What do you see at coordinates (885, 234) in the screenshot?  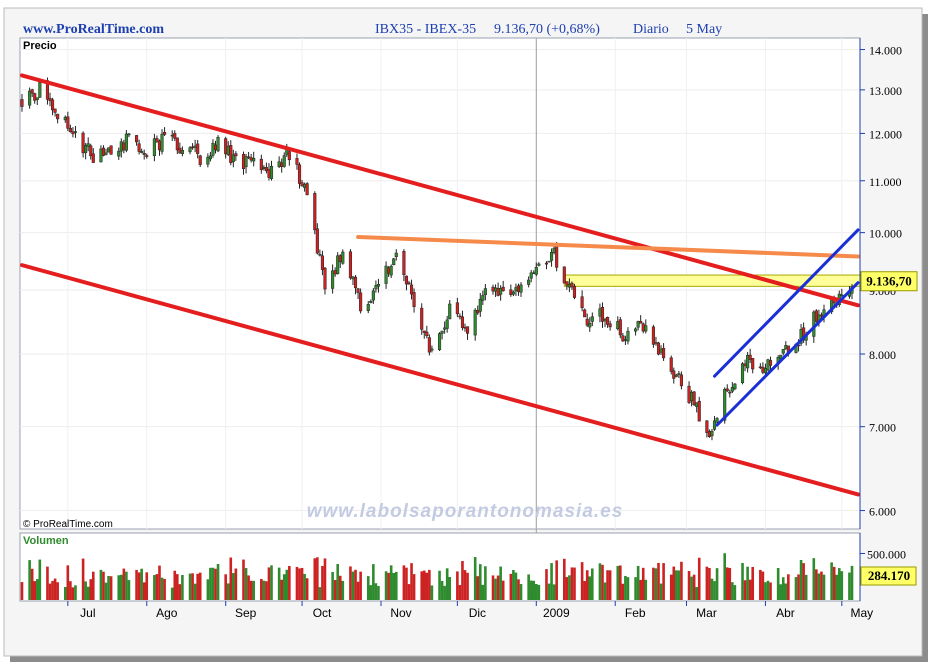 I see `price-tick-label: 10.000` at bounding box center [885, 234].